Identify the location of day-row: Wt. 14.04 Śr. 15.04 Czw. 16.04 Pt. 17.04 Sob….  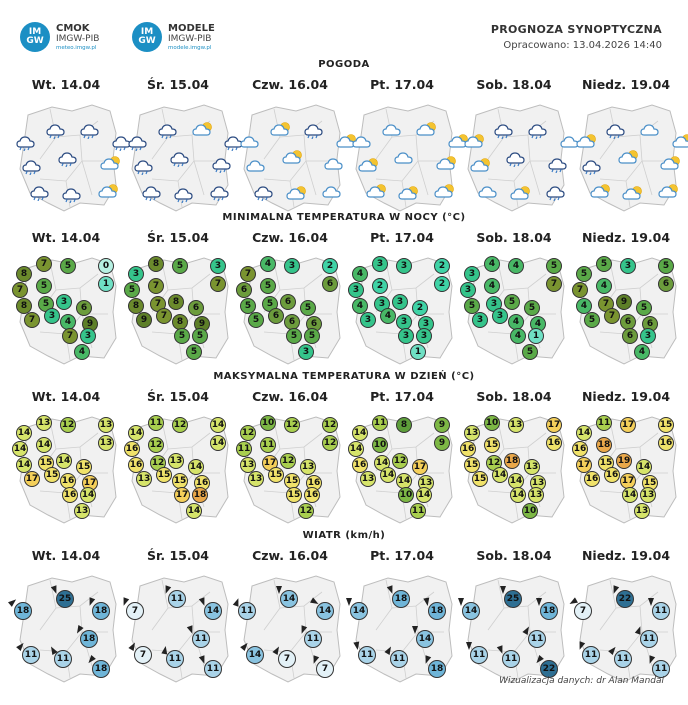
(344, 398).